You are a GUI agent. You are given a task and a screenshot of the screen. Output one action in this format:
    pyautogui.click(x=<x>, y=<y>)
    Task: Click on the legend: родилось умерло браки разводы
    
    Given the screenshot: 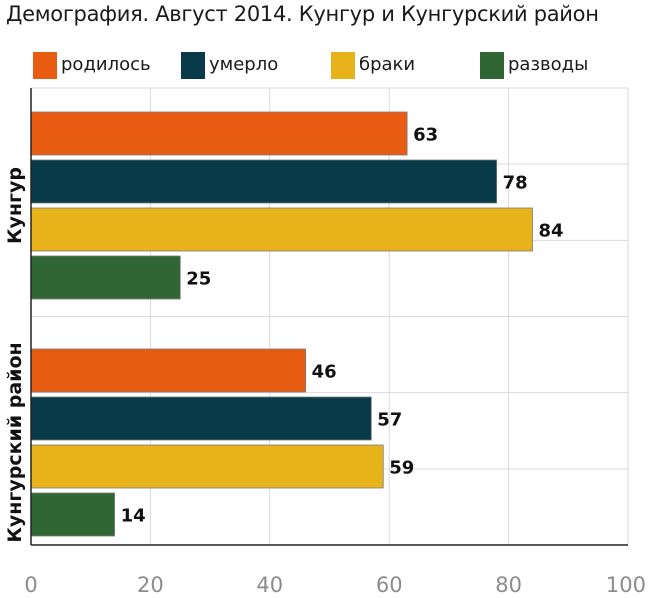 What is the action you would take?
    pyautogui.click(x=310, y=65)
    